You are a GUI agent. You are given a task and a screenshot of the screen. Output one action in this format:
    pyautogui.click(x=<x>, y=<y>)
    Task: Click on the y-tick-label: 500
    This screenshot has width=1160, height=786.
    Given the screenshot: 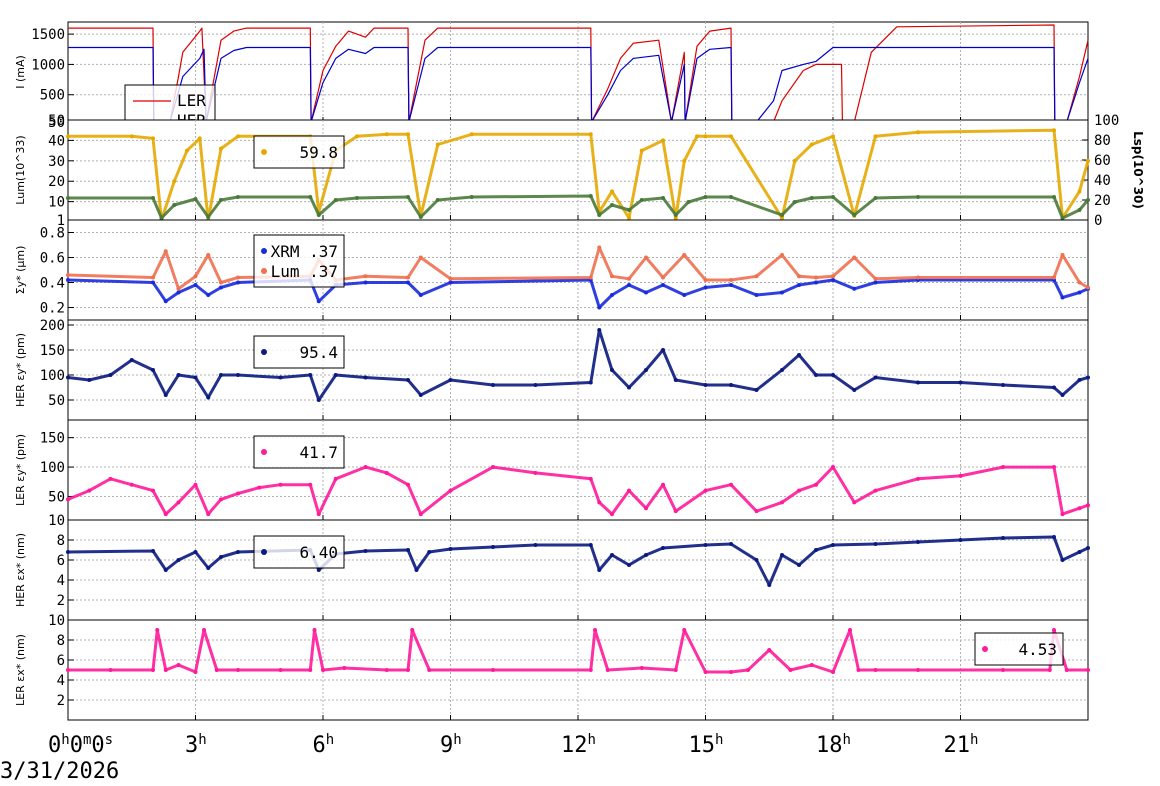 What is the action you would take?
    pyautogui.click(x=52, y=96)
    